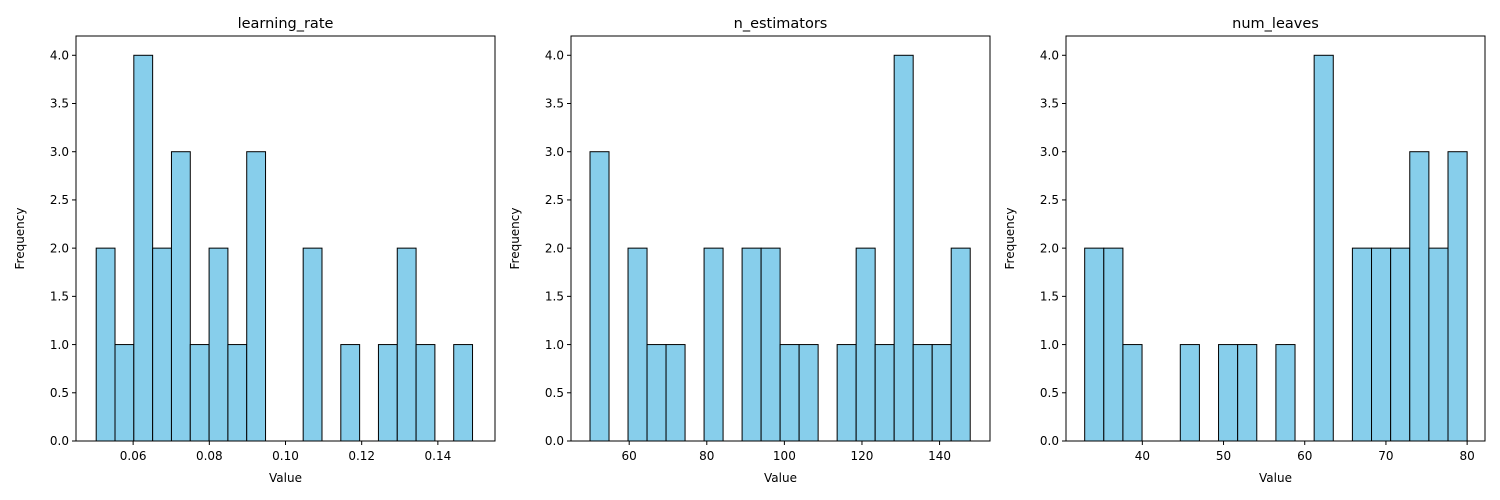 The image size is (1500, 500). What do you see at coordinates (209, 456) in the screenshot?
I see `x-tick-label: 0.08` at bounding box center [209, 456].